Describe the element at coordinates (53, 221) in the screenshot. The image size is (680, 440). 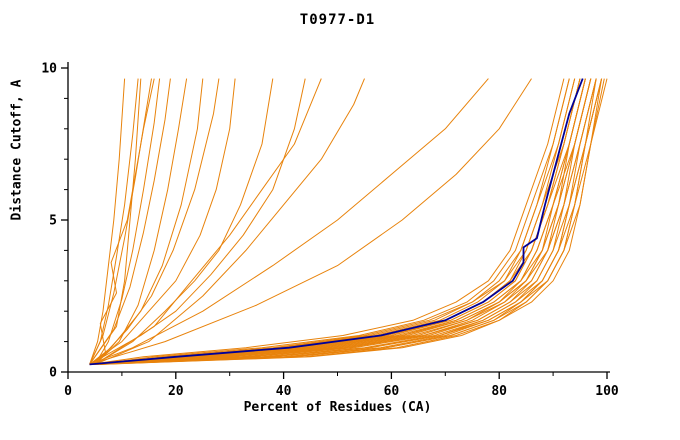
I see `y-tick-label: 5` at that location.